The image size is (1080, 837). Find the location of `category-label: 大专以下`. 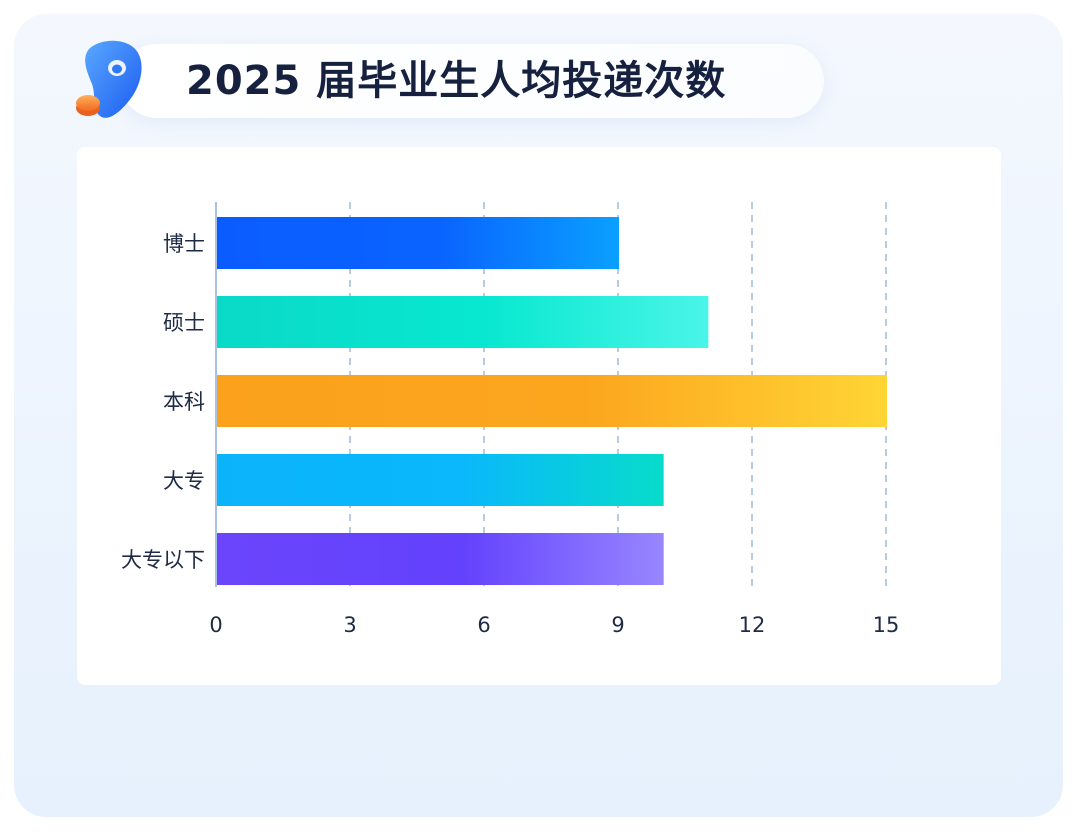

category-label: 大专以下 is located at coordinates (163, 560).